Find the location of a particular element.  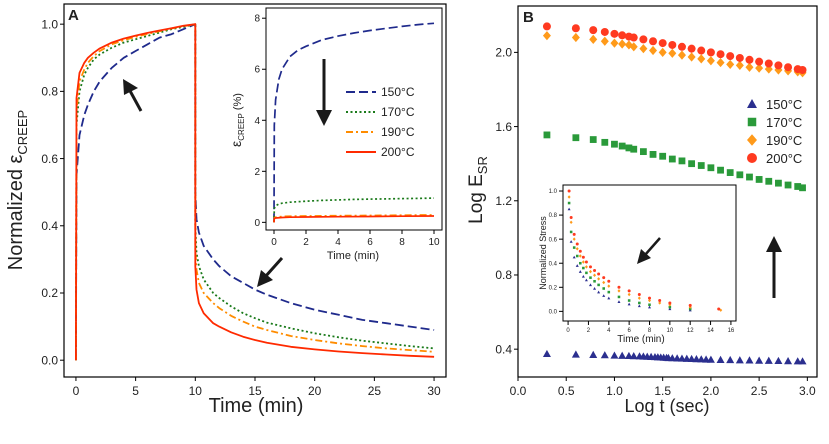

panel-b-y-tick-label-1: 0.8 is located at coordinates (503, 275).